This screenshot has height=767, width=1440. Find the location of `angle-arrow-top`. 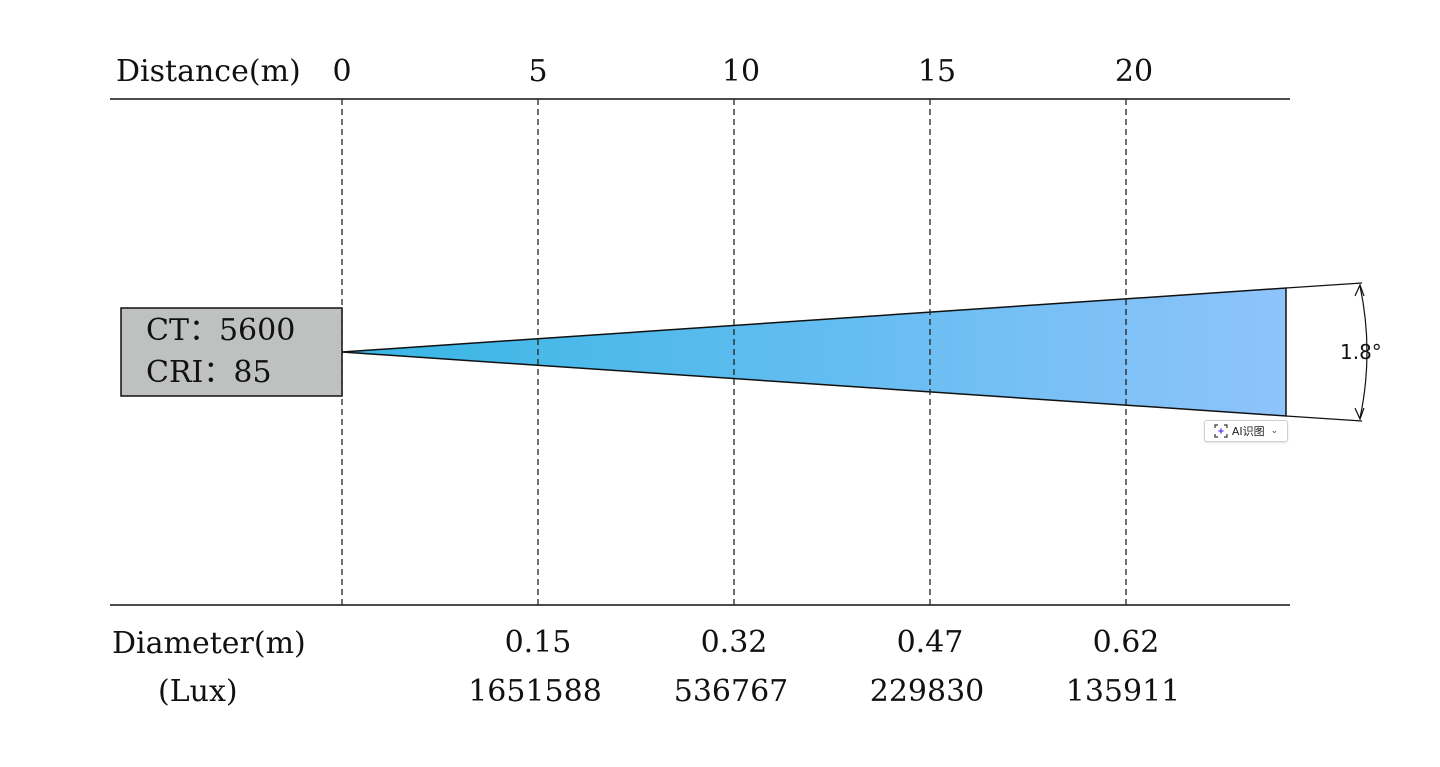

angle-arrow-top is located at coordinates (1359, 290).